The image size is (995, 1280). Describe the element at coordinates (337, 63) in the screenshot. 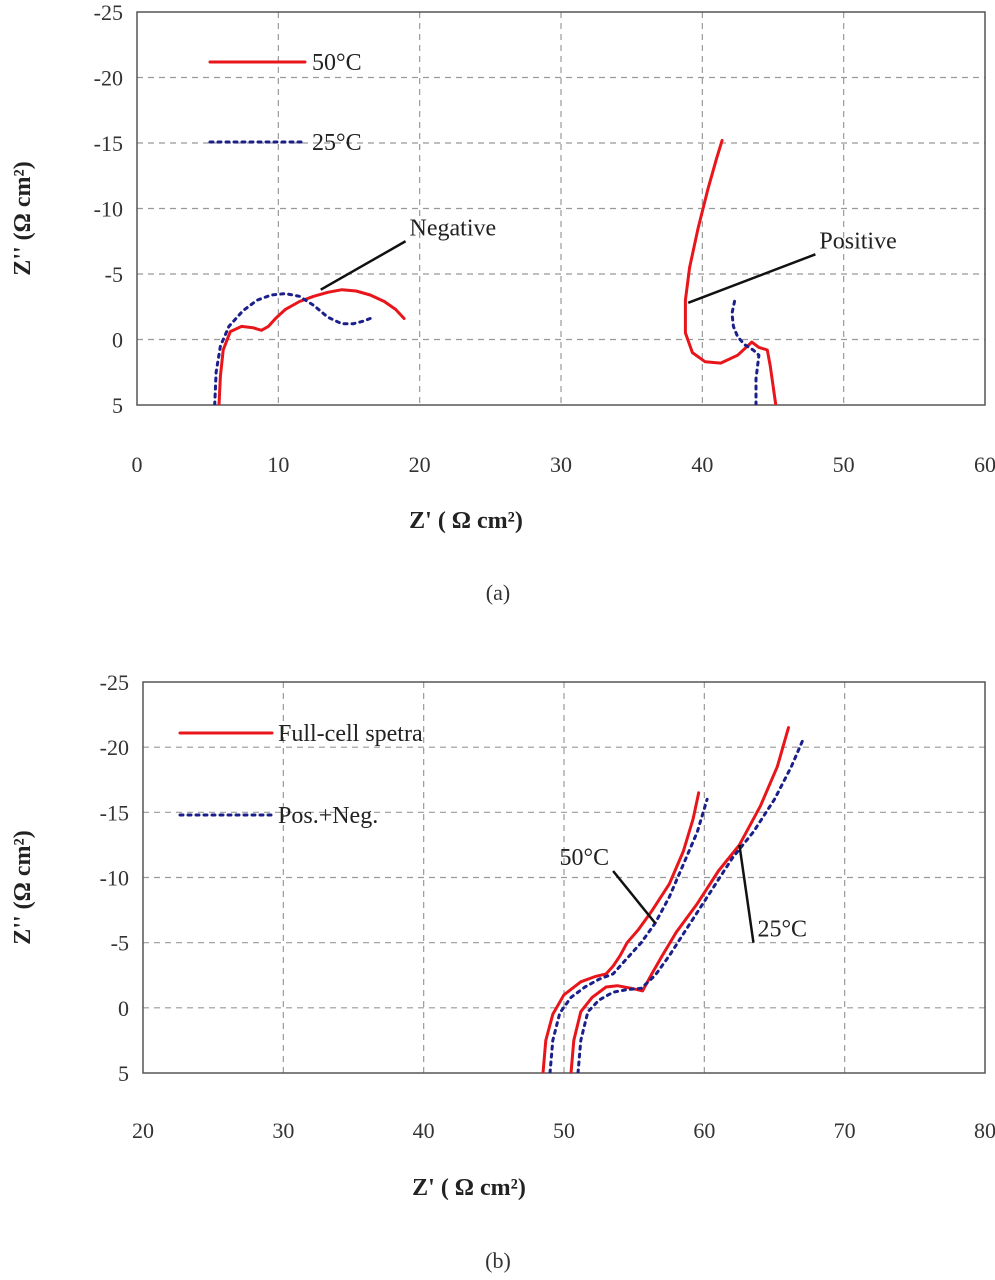

I see `legend-label: 50°C` at that location.